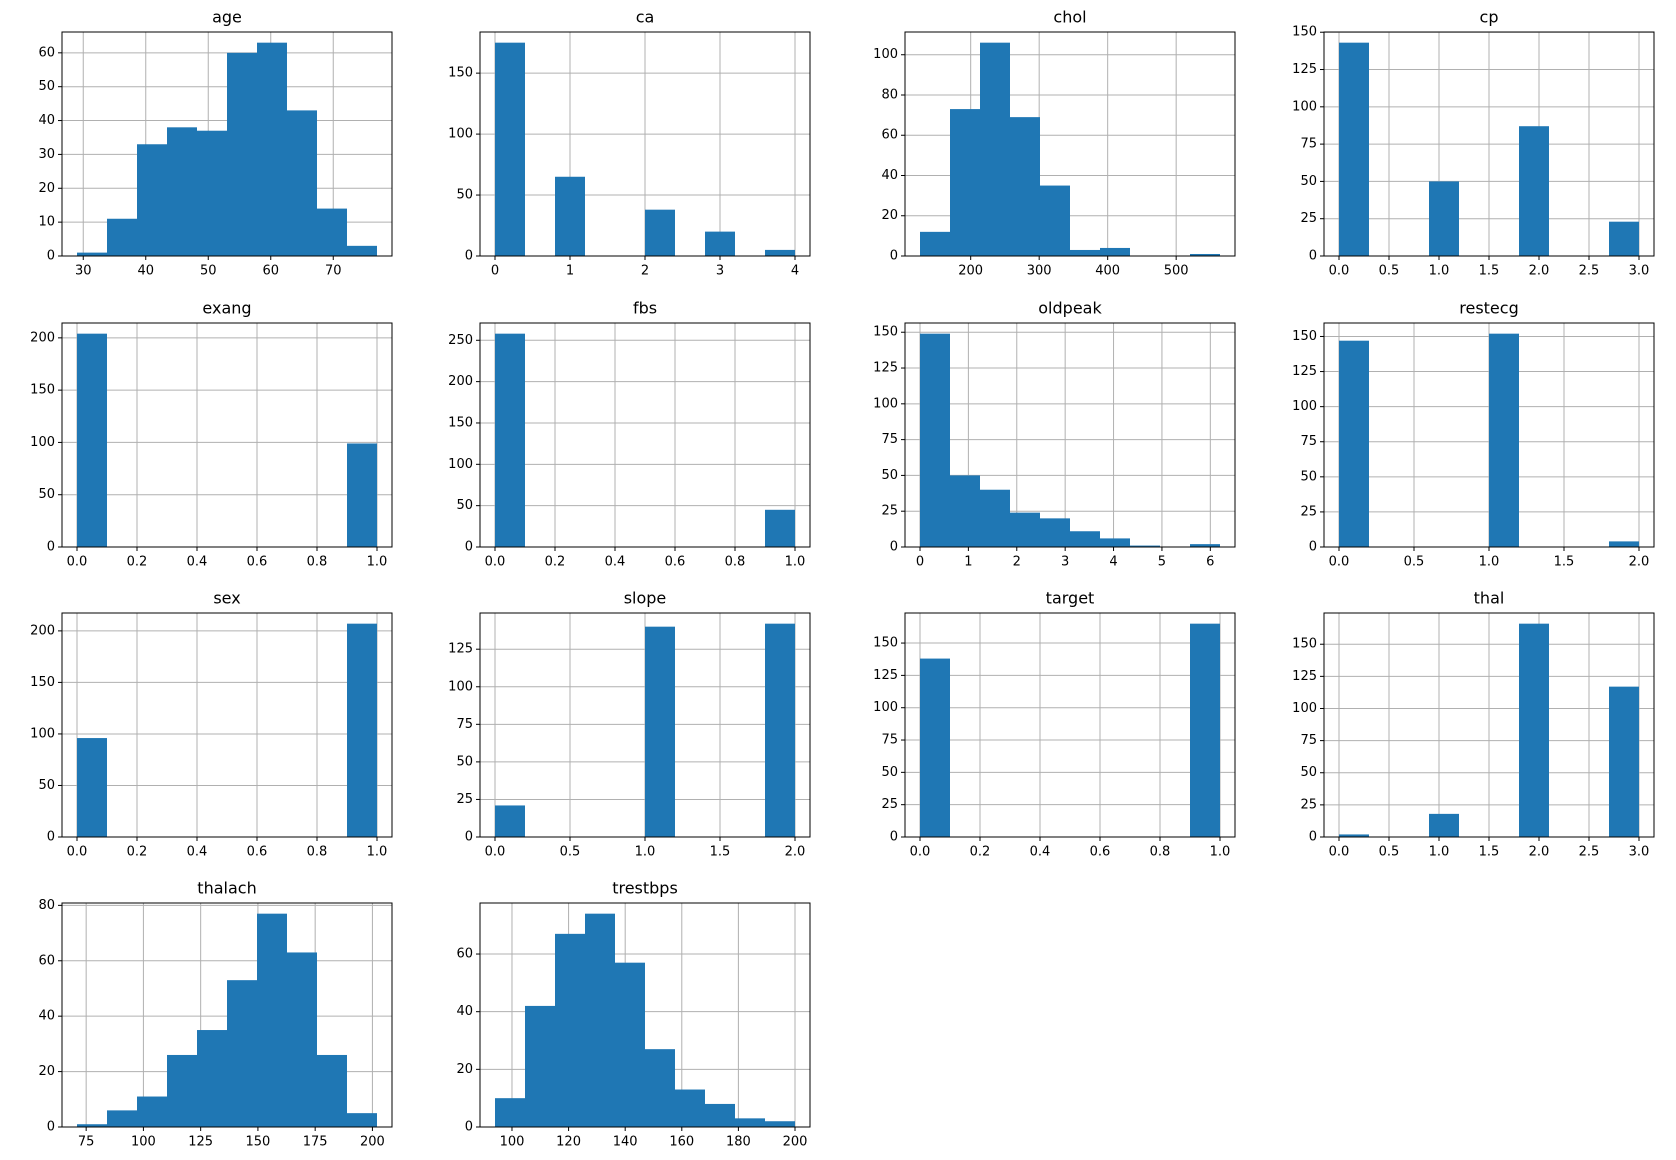  What do you see at coordinates (968, 562) in the screenshot?
I see `x-tick-label: 1` at bounding box center [968, 562].